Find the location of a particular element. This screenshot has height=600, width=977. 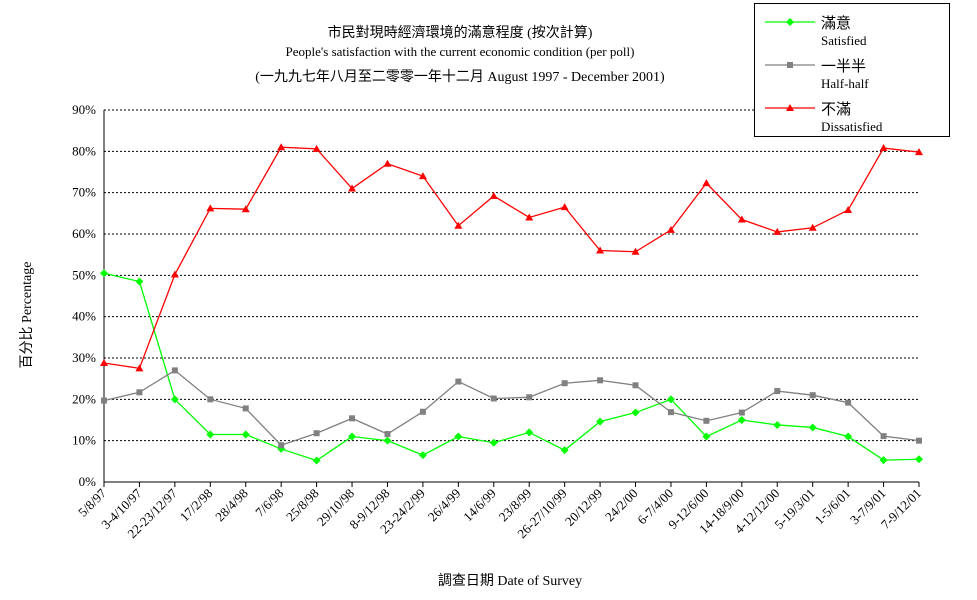

x-tick-label: 14/6/99 is located at coordinates (479, 505).